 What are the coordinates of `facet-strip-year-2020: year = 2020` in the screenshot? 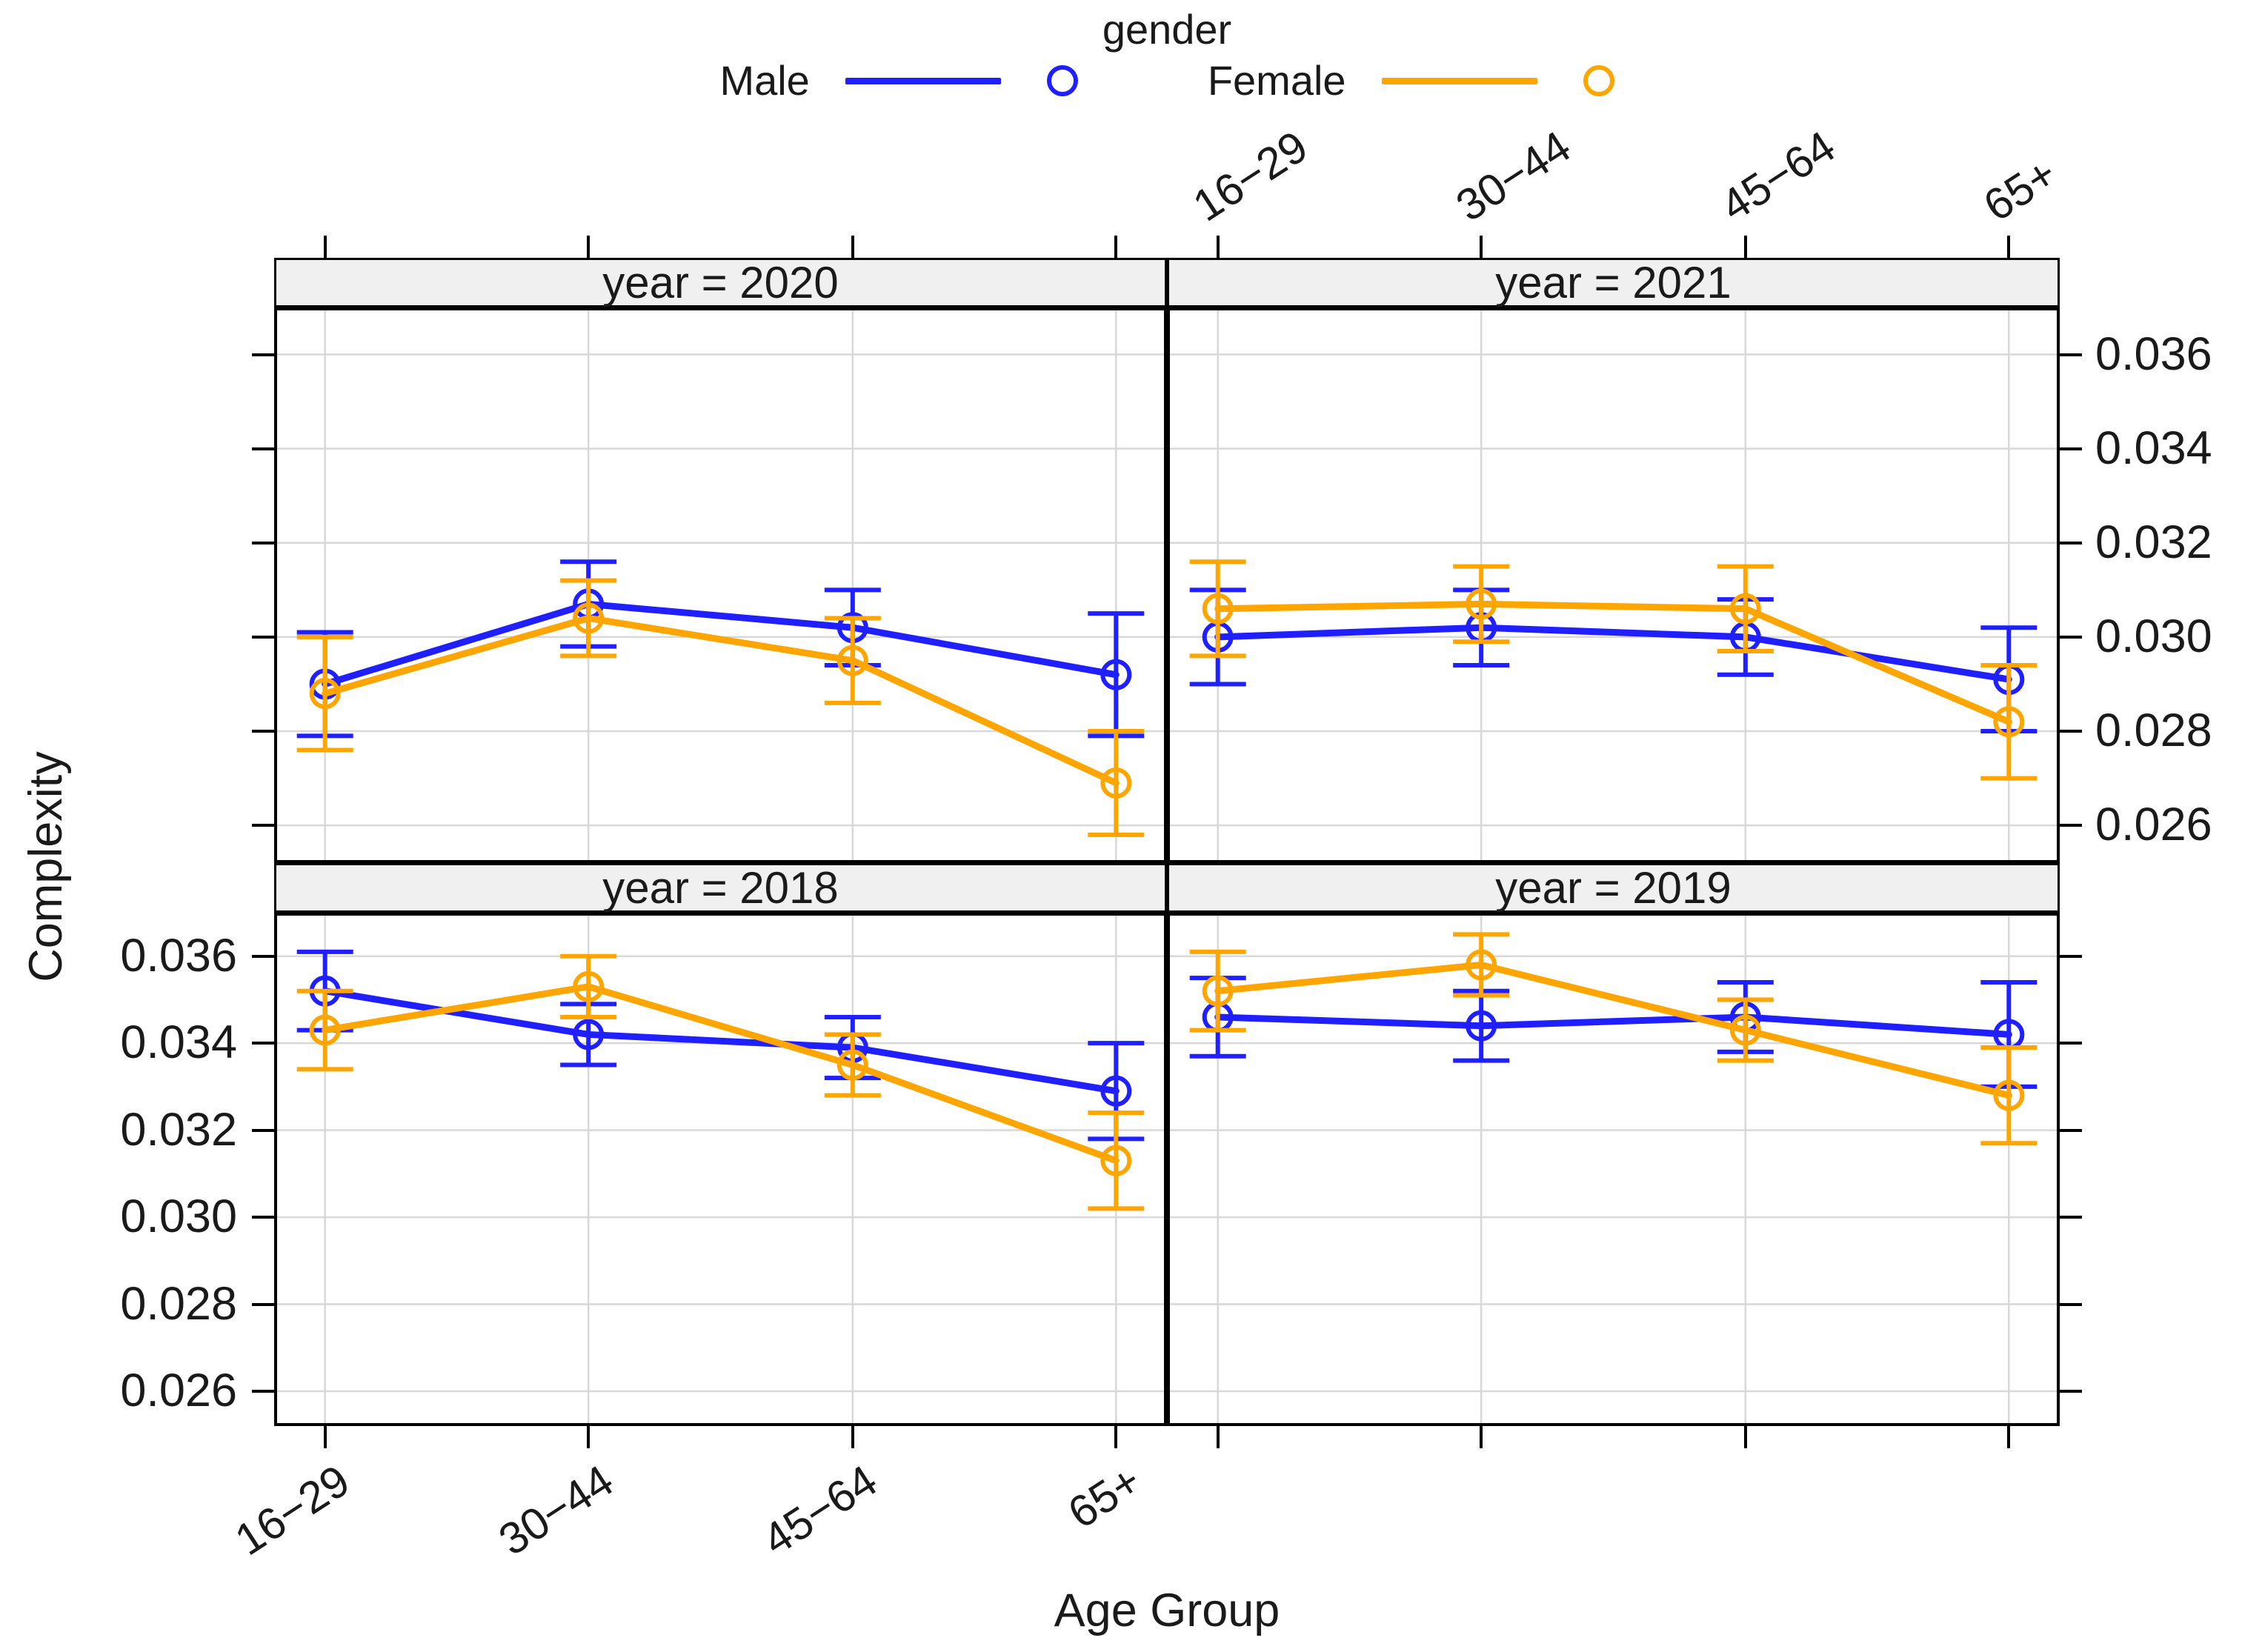 It's located at (720, 282).